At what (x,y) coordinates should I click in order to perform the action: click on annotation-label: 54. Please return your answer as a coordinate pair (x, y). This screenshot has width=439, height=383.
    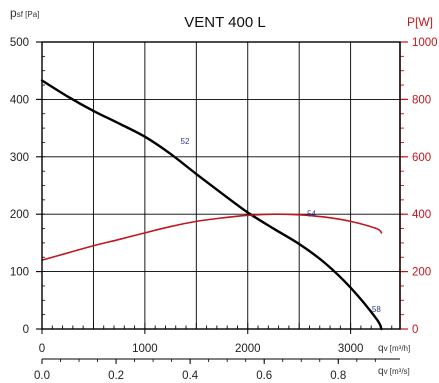
    Looking at the image, I should click on (311, 213).